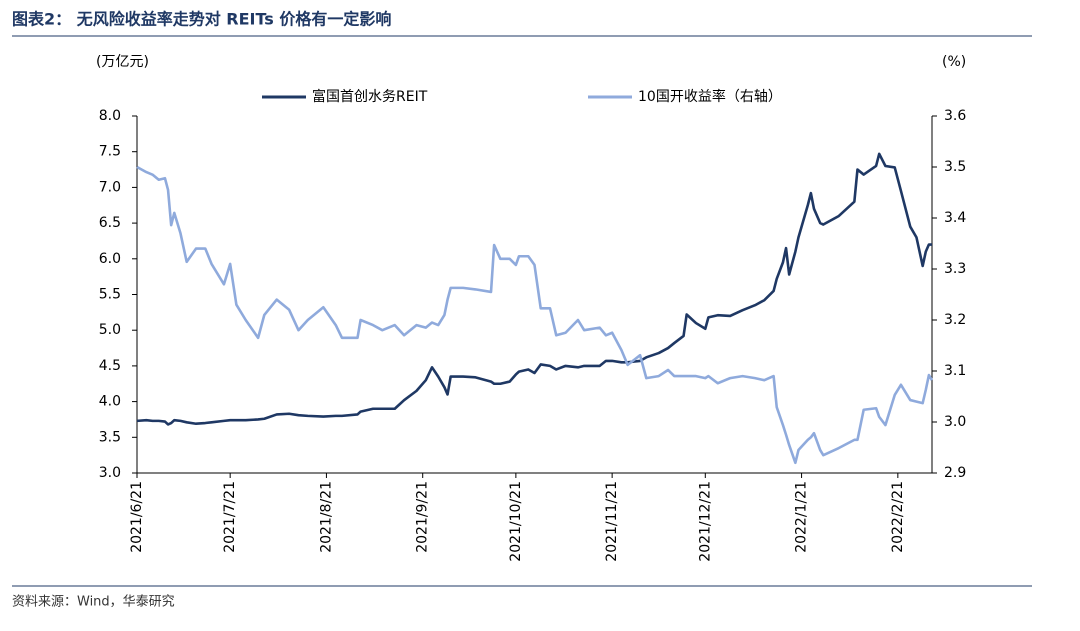  What do you see at coordinates (122, 62) in the screenshot?
I see `y-axis-label: (万亿元)` at bounding box center [122, 62].